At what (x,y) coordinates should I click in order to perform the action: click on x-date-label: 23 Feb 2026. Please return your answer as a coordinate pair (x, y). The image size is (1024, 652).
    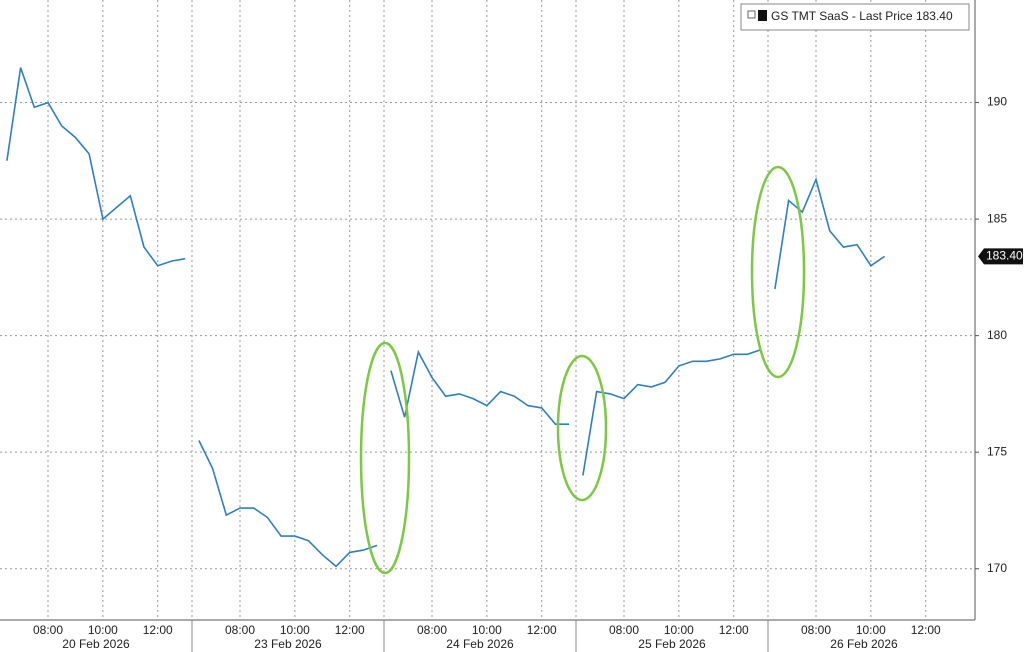
    Looking at the image, I should click on (288, 644).